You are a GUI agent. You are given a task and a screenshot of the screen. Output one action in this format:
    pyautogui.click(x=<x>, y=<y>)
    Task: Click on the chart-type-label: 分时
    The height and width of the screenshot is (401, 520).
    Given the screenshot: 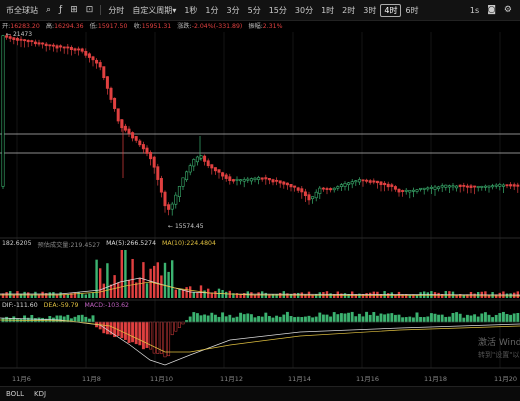 What is the action you would take?
    pyautogui.click(x=116, y=10)
    